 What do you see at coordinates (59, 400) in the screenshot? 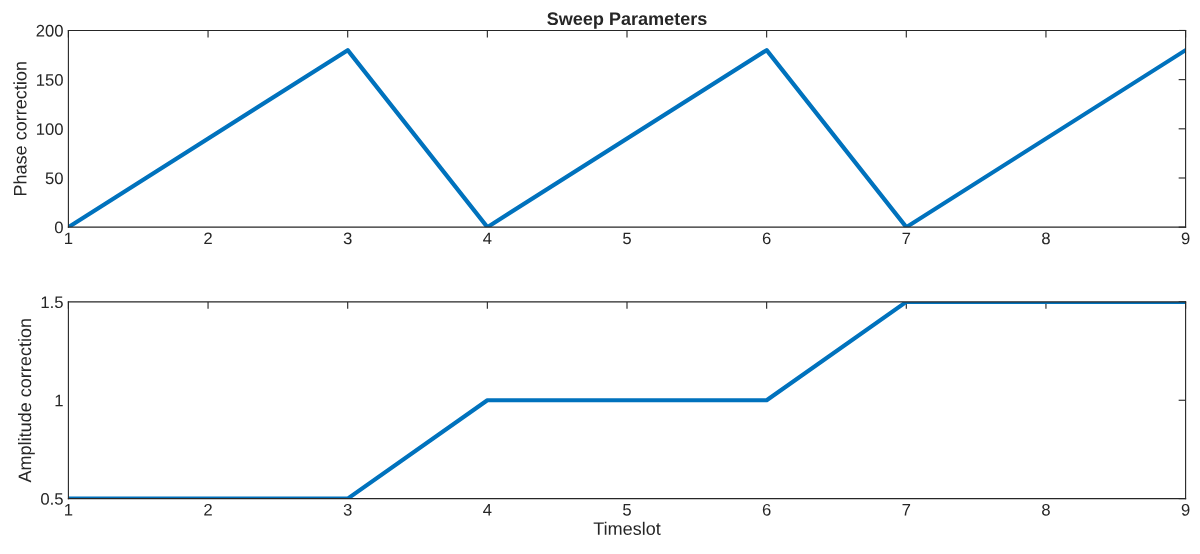
I see `y-tick-label: 1` at bounding box center [59, 400].